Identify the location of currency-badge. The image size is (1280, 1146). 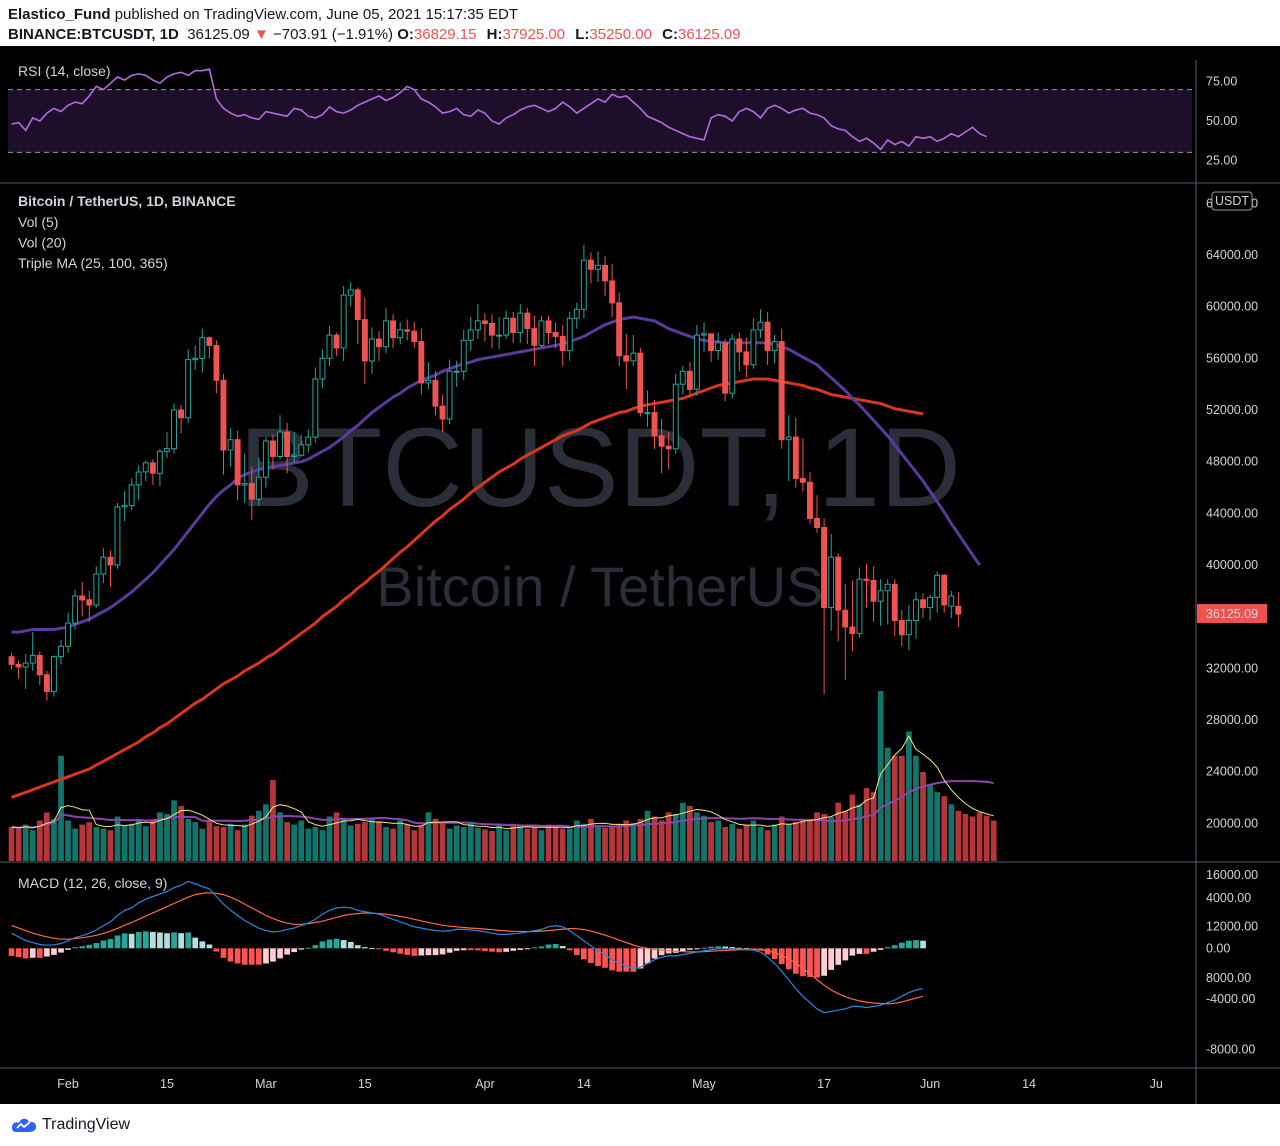
(1232, 201).